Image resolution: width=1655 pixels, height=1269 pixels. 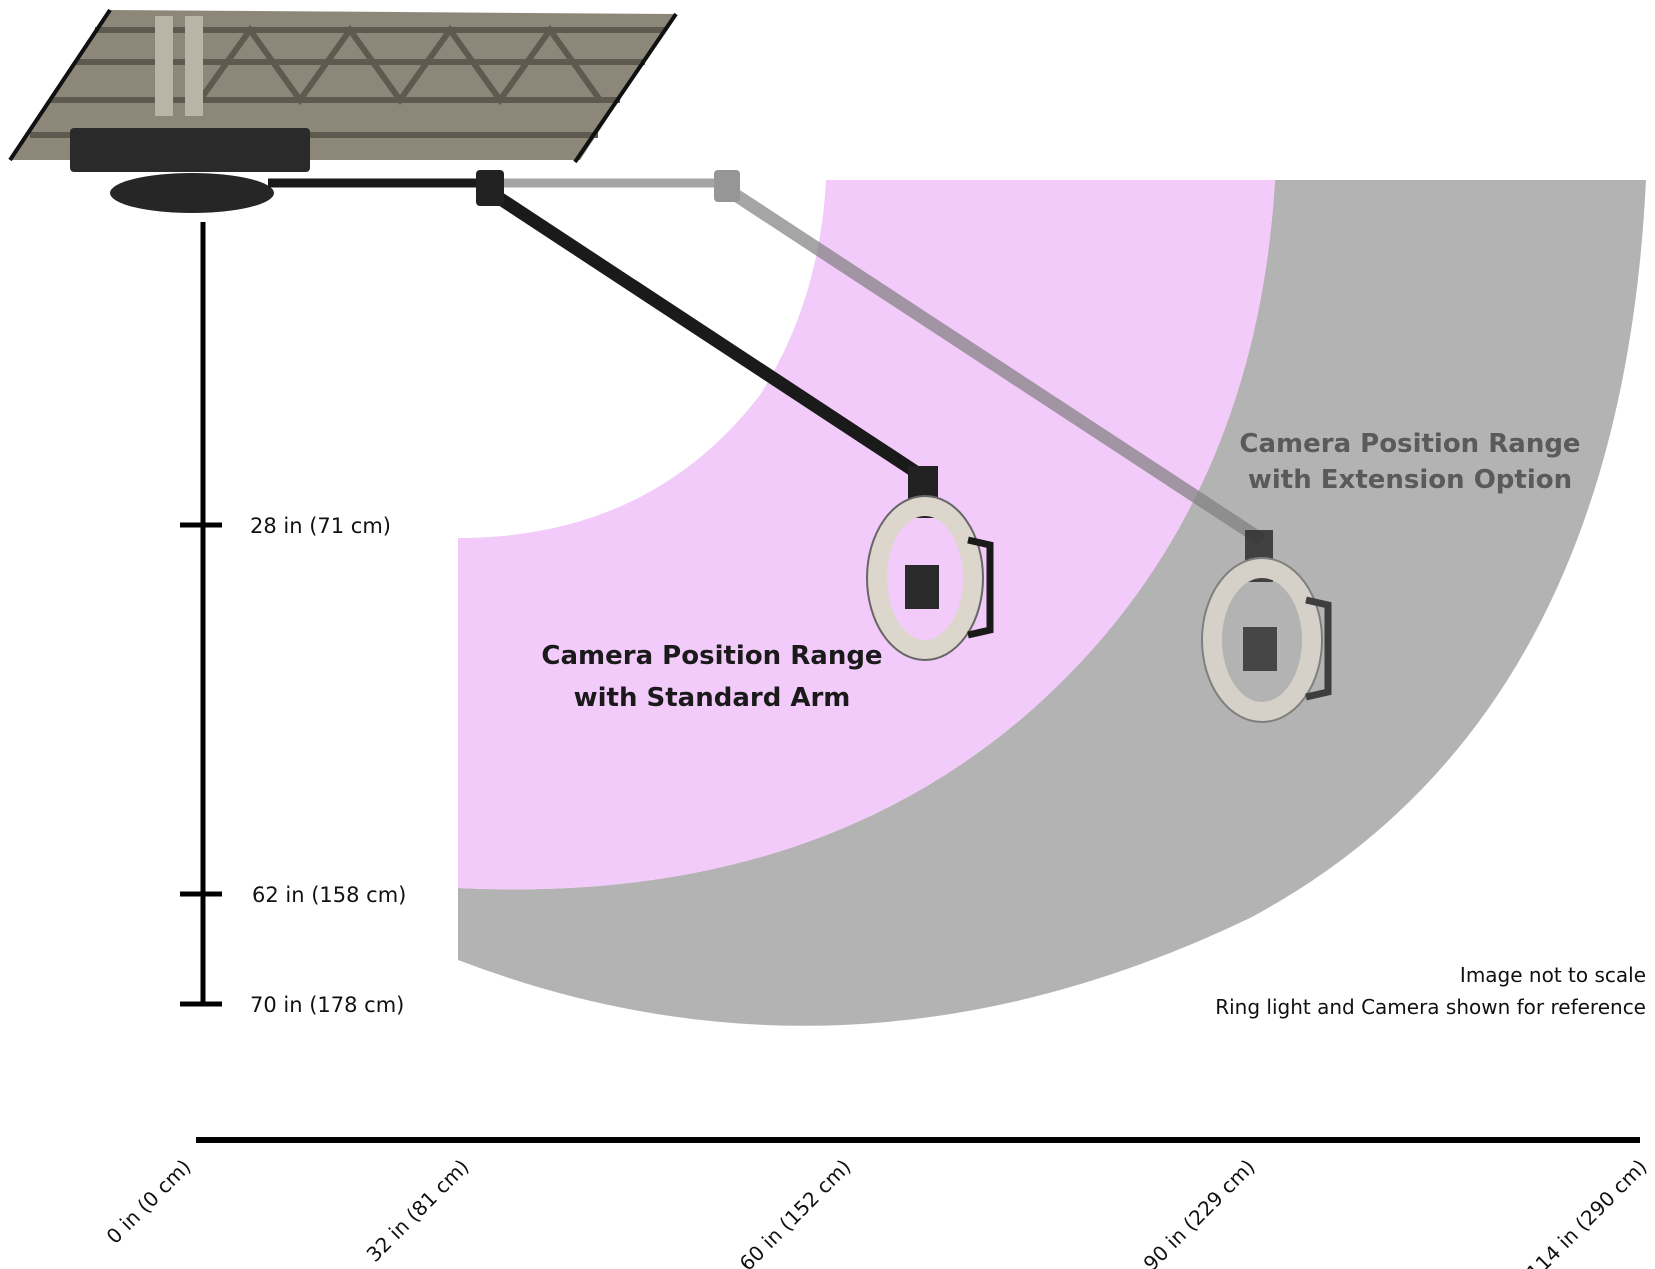 What do you see at coordinates (149, 1202) in the screenshot?
I see `horizontal-tick-label: 0 in (0 cm)` at bounding box center [149, 1202].